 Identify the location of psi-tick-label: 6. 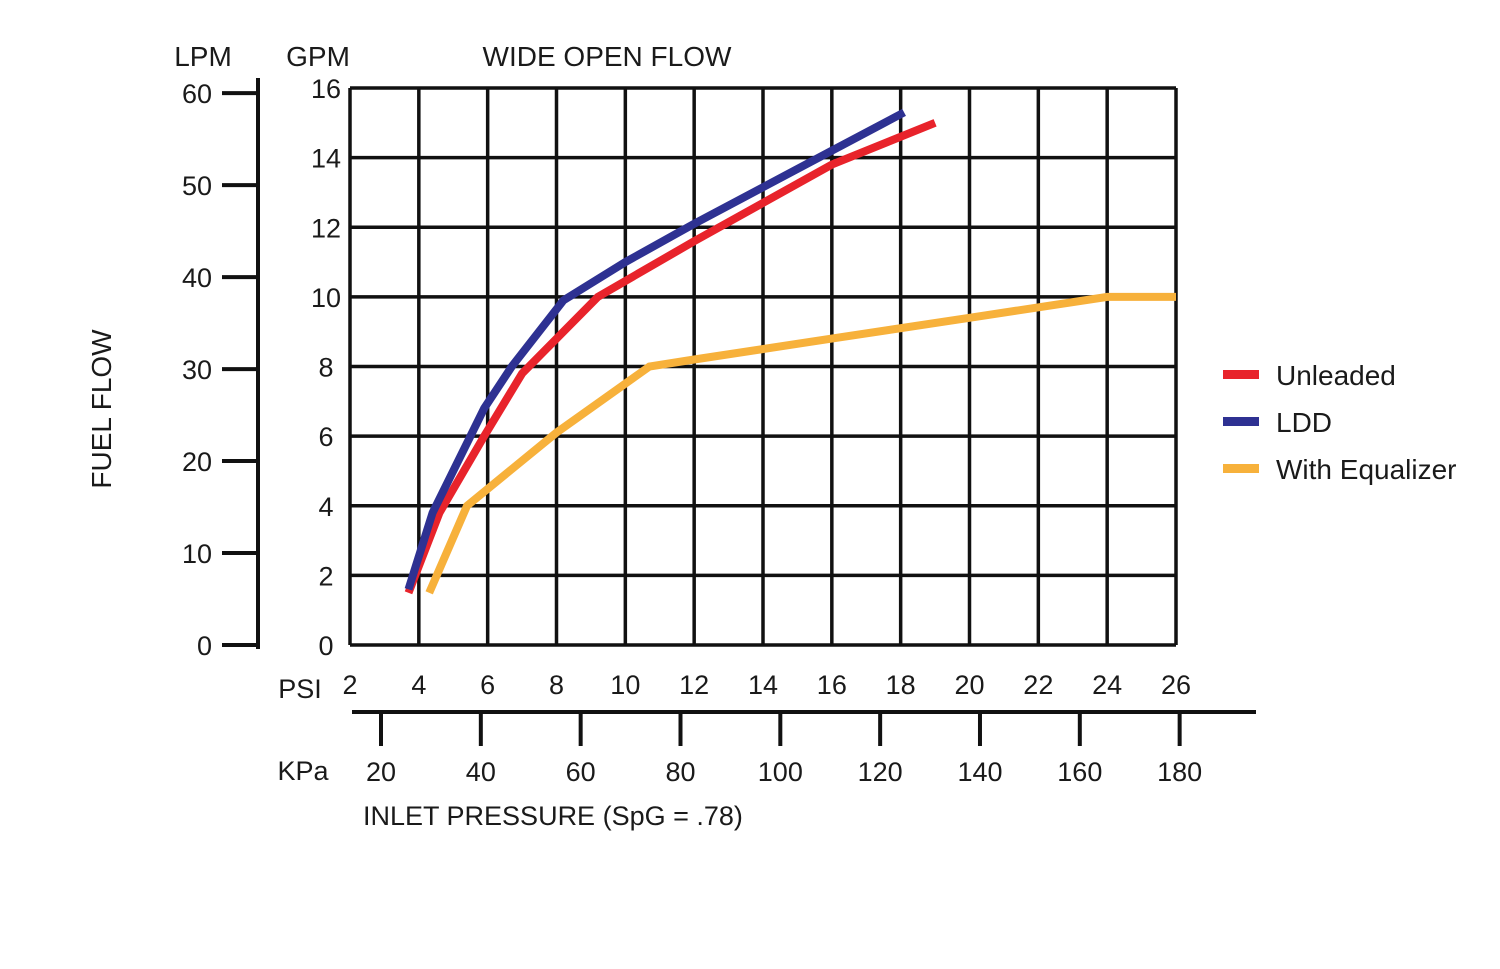
(487, 685).